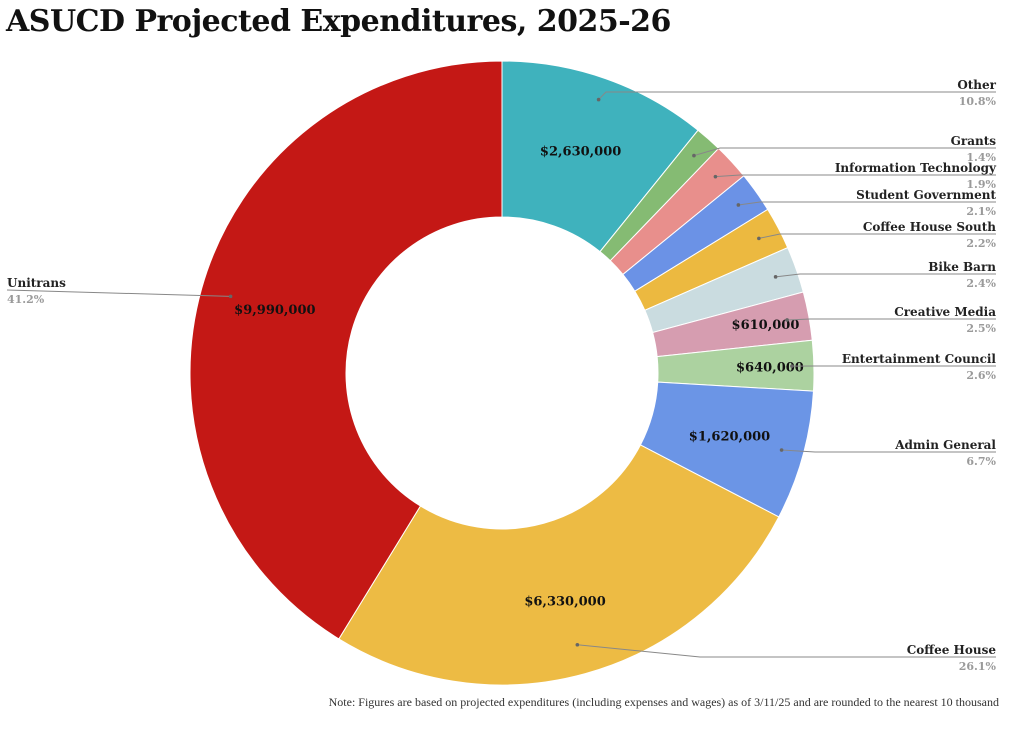 This screenshot has height=730, width=1011. I want to click on legend-name-bike-barn: Bike Barn, so click(962, 267).